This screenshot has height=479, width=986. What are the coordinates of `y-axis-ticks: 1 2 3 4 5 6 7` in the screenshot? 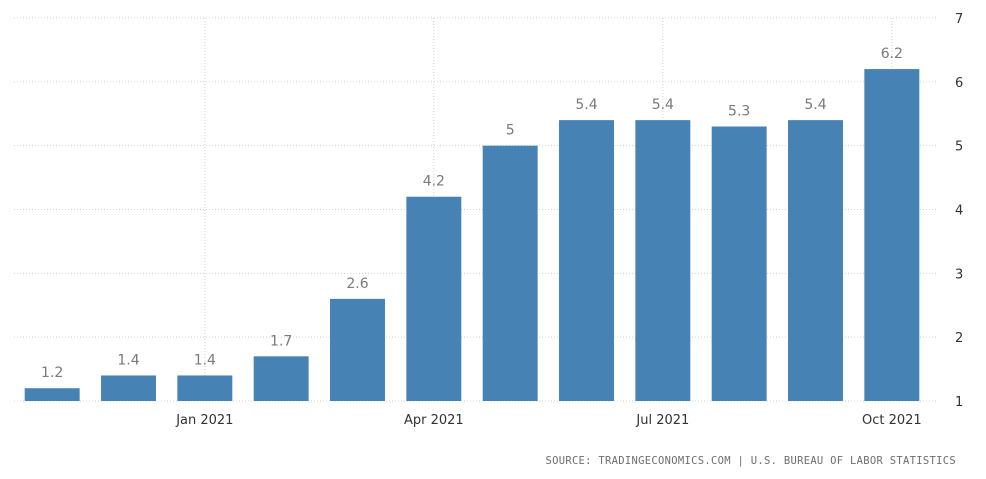 It's located at (959, 211).